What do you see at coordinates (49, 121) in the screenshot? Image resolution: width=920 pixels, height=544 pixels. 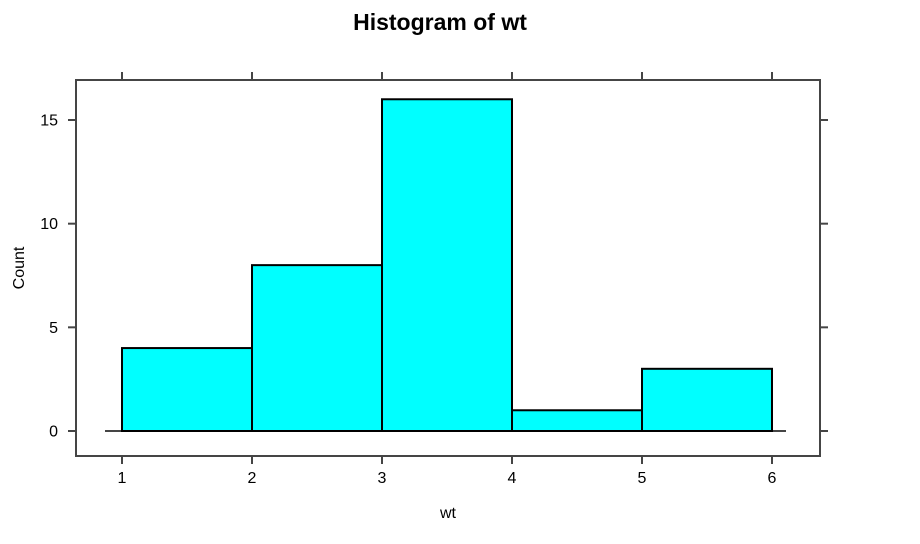 I see `y-tick-label: 15` at bounding box center [49, 121].